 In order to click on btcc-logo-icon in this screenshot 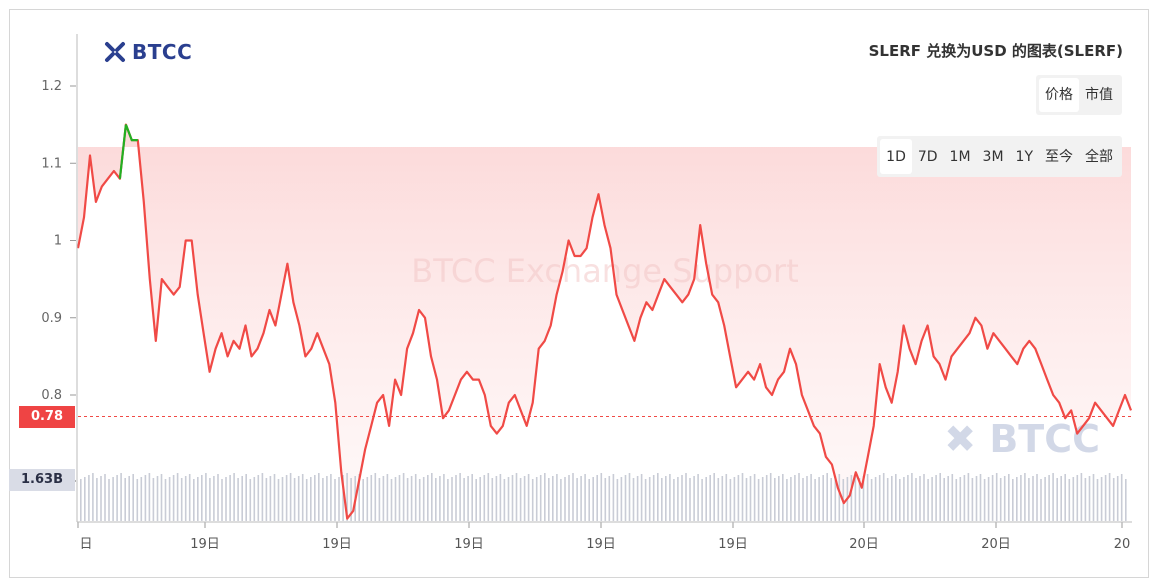, I will do `click(115, 52)`.